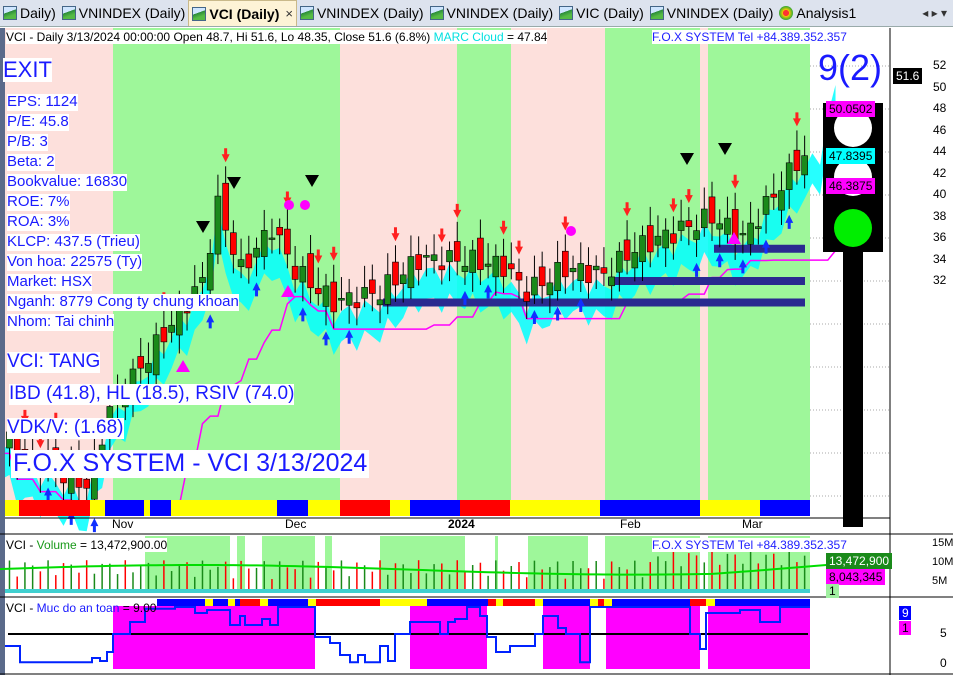 This screenshot has width=953, height=680. Describe the element at coordinates (943, 633) in the screenshot. I see `safety-y-tick: 5` at that location.